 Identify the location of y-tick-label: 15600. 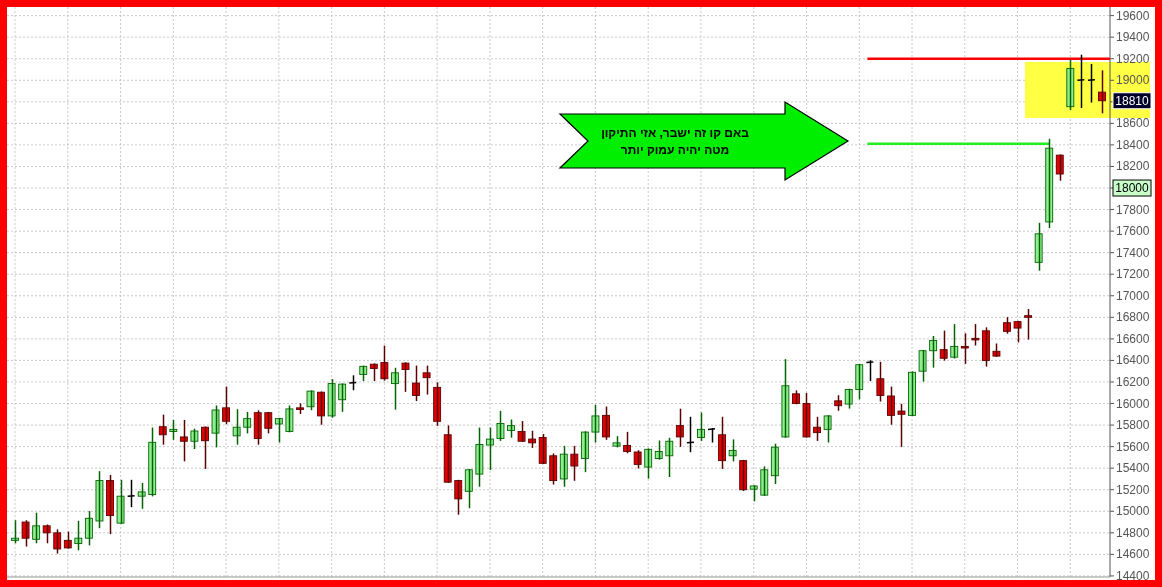
(1133, 446).